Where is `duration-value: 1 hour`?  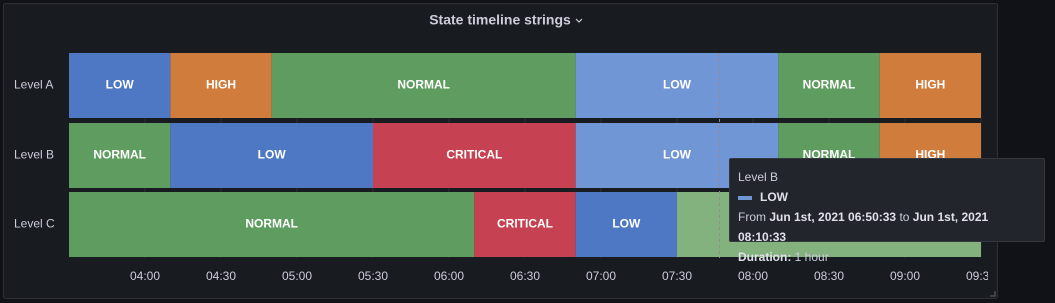 duration-value: 1 hour is located at coordinates (811, 257).